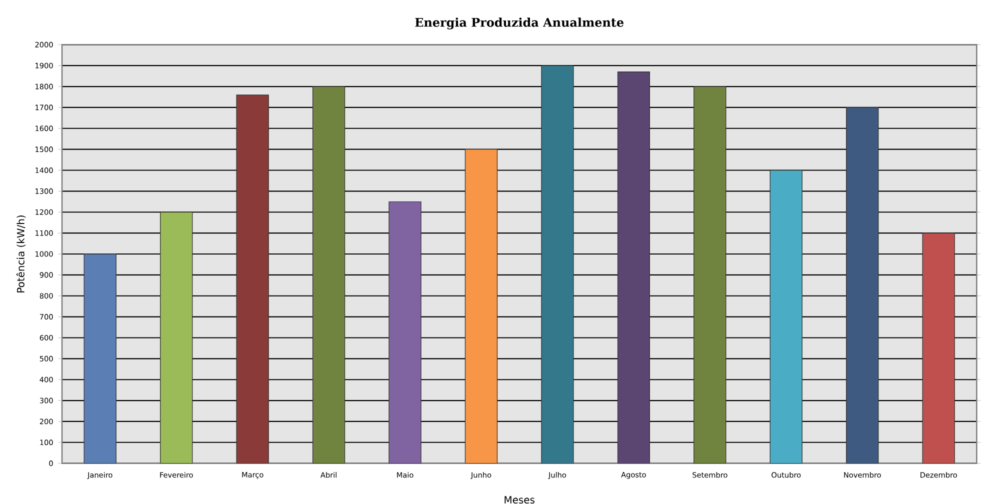 The image size is (986, 504). What do you see at coordinates (519, 500) in the screenshot?
I see `x-axis-title: Meses` at bounding box center [519, 500].